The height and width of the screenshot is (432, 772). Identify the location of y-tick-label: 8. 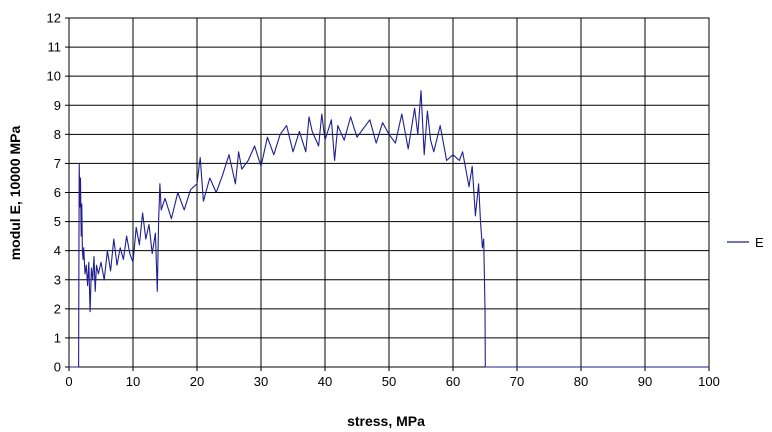
(57, 134).